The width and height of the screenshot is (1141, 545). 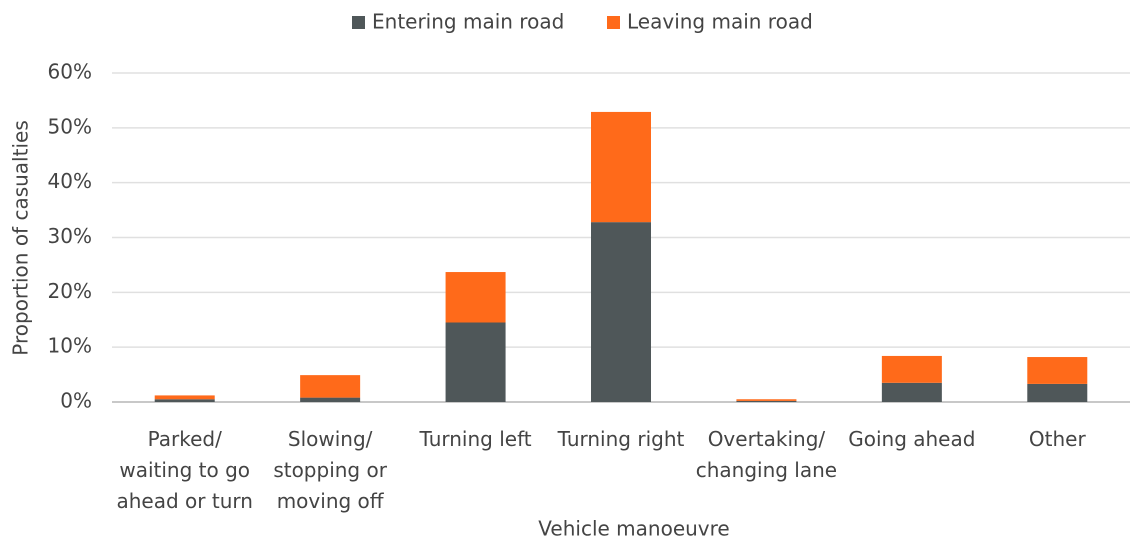 What do you see at coordinates (912, 439) in the screenshot?
I see `x-tick-label: Going ahead` at bounding box center [912, 439].